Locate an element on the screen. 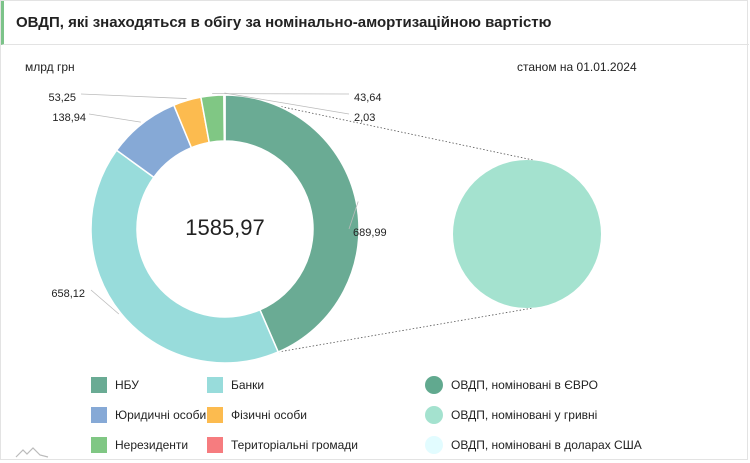 The width and height of the screenshot is (750, 463). legend-item-фізичні-особи: Фізичні особи is located at coordinates (257, 415).